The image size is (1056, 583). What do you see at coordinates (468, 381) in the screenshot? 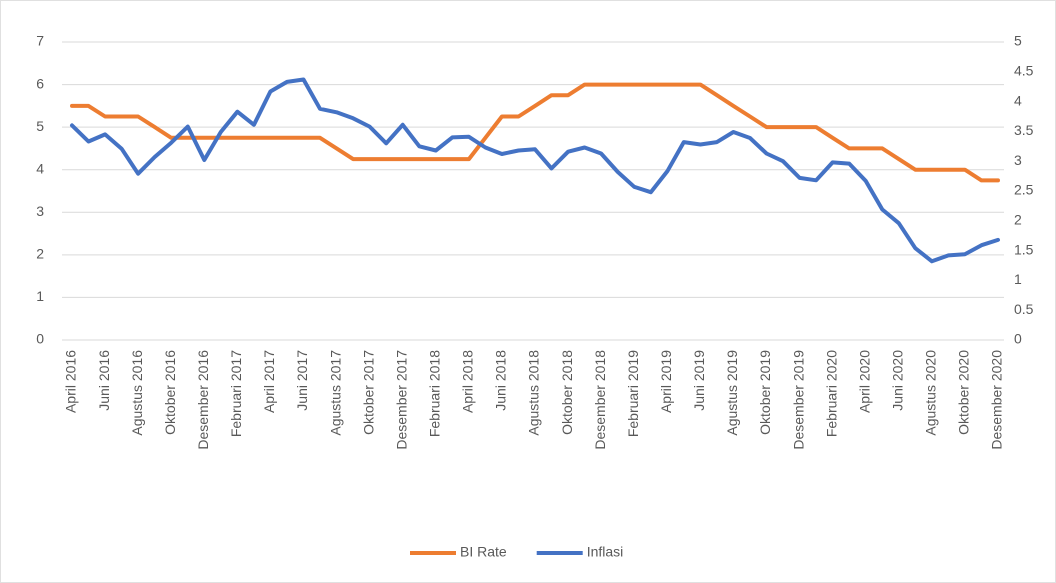
I see `x-tick-label: April 2018` at bounding box center [468, 381].